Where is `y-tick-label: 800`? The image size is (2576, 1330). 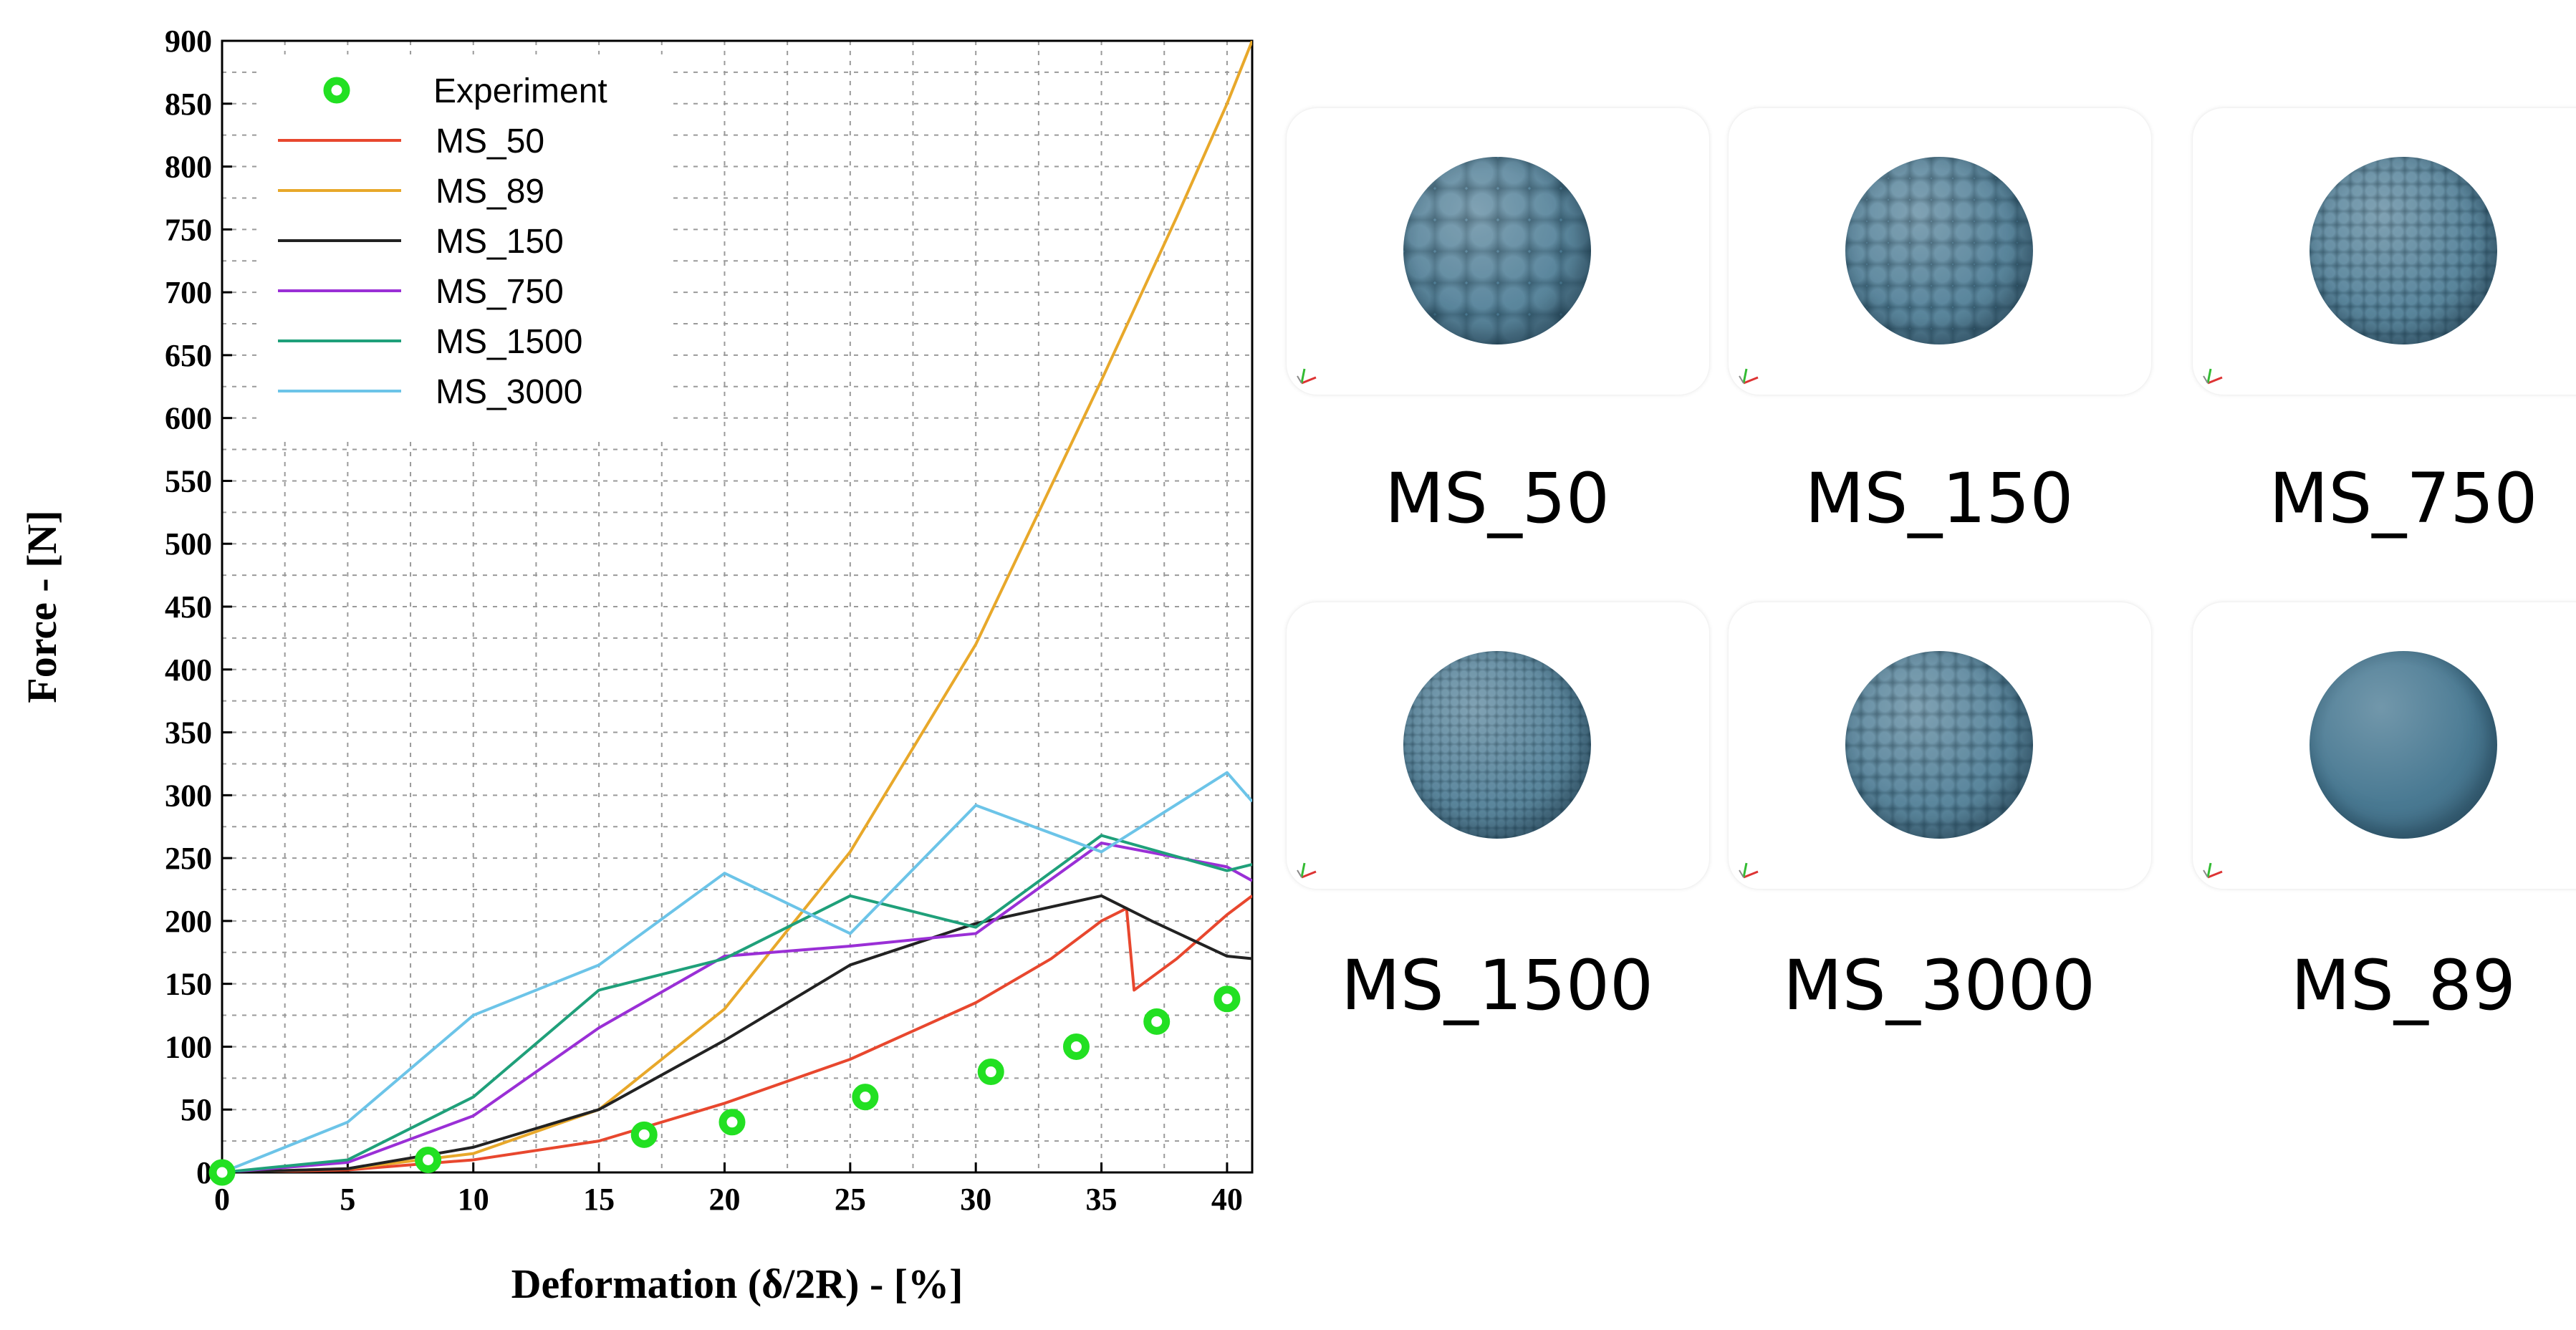 y-tick-label: 800 is located at coordinates (189, 167).